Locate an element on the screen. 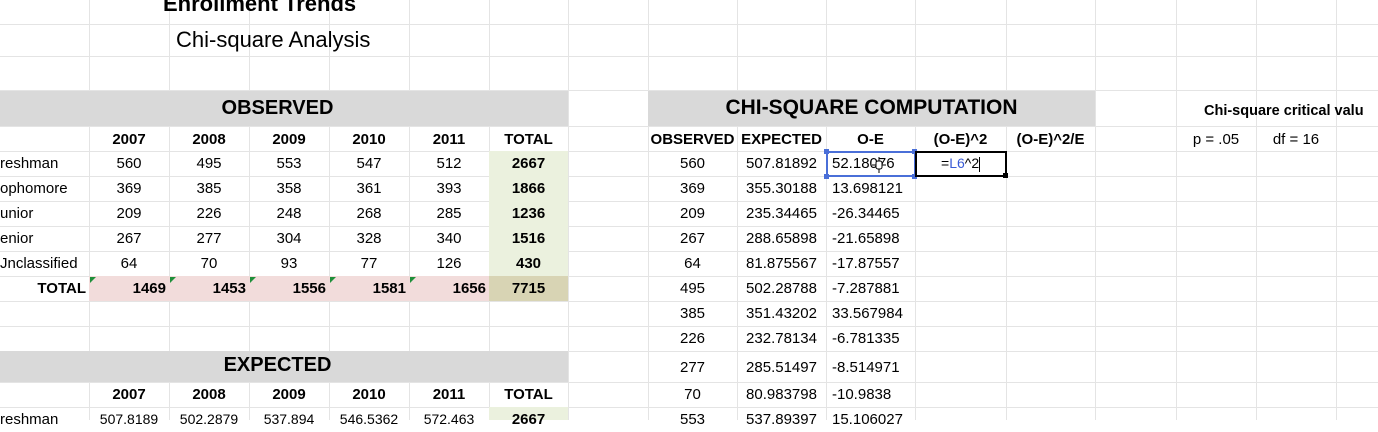 Image resolution: width=1378 pixels, height=432 pixels. obs-cell: 64 is located at coordinates (129, 263).